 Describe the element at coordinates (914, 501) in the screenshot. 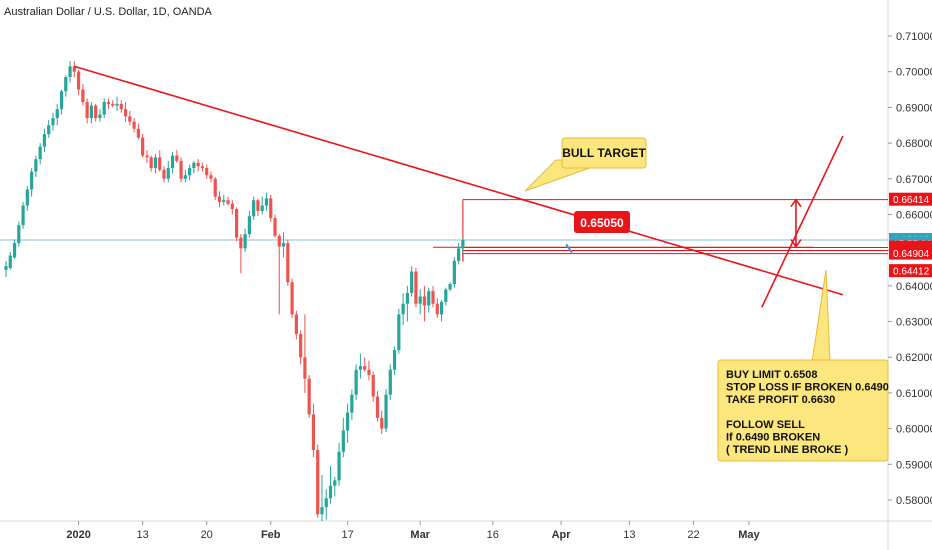

I see `y-tick-label: 0.58000` at that location.